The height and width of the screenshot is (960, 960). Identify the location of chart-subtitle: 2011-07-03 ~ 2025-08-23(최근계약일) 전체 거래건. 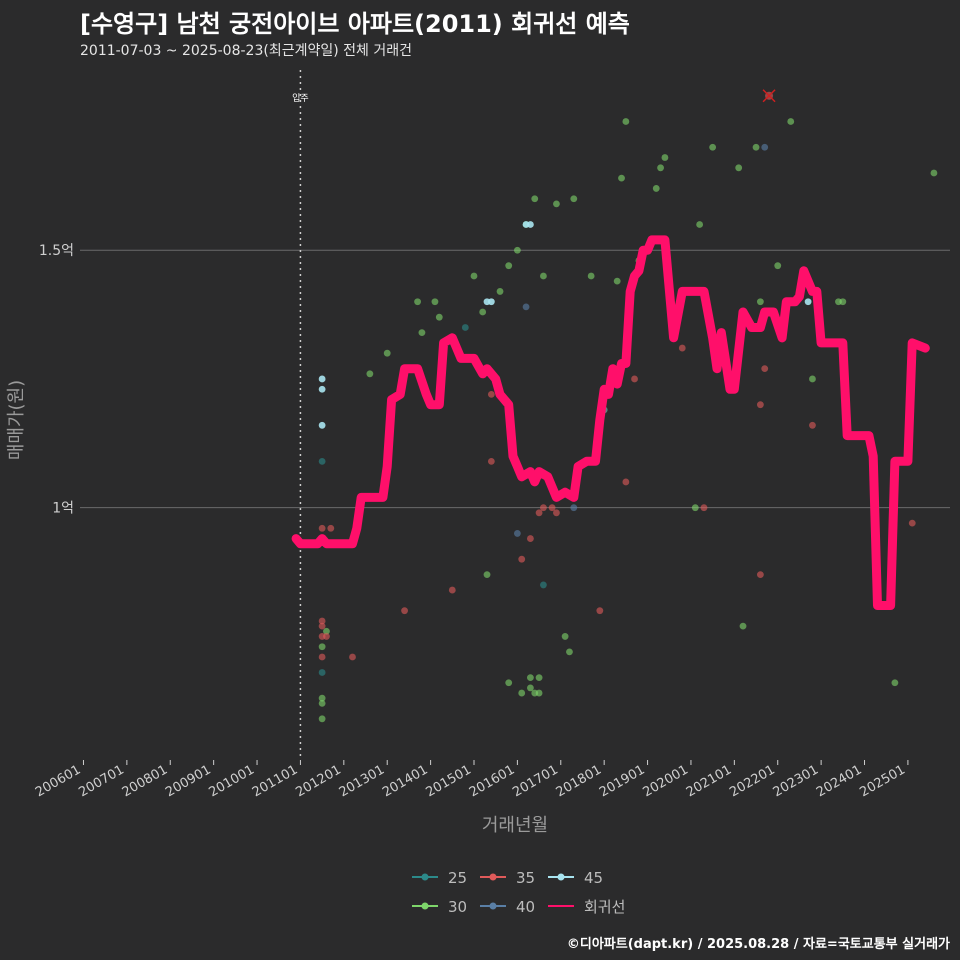
(246, 51).